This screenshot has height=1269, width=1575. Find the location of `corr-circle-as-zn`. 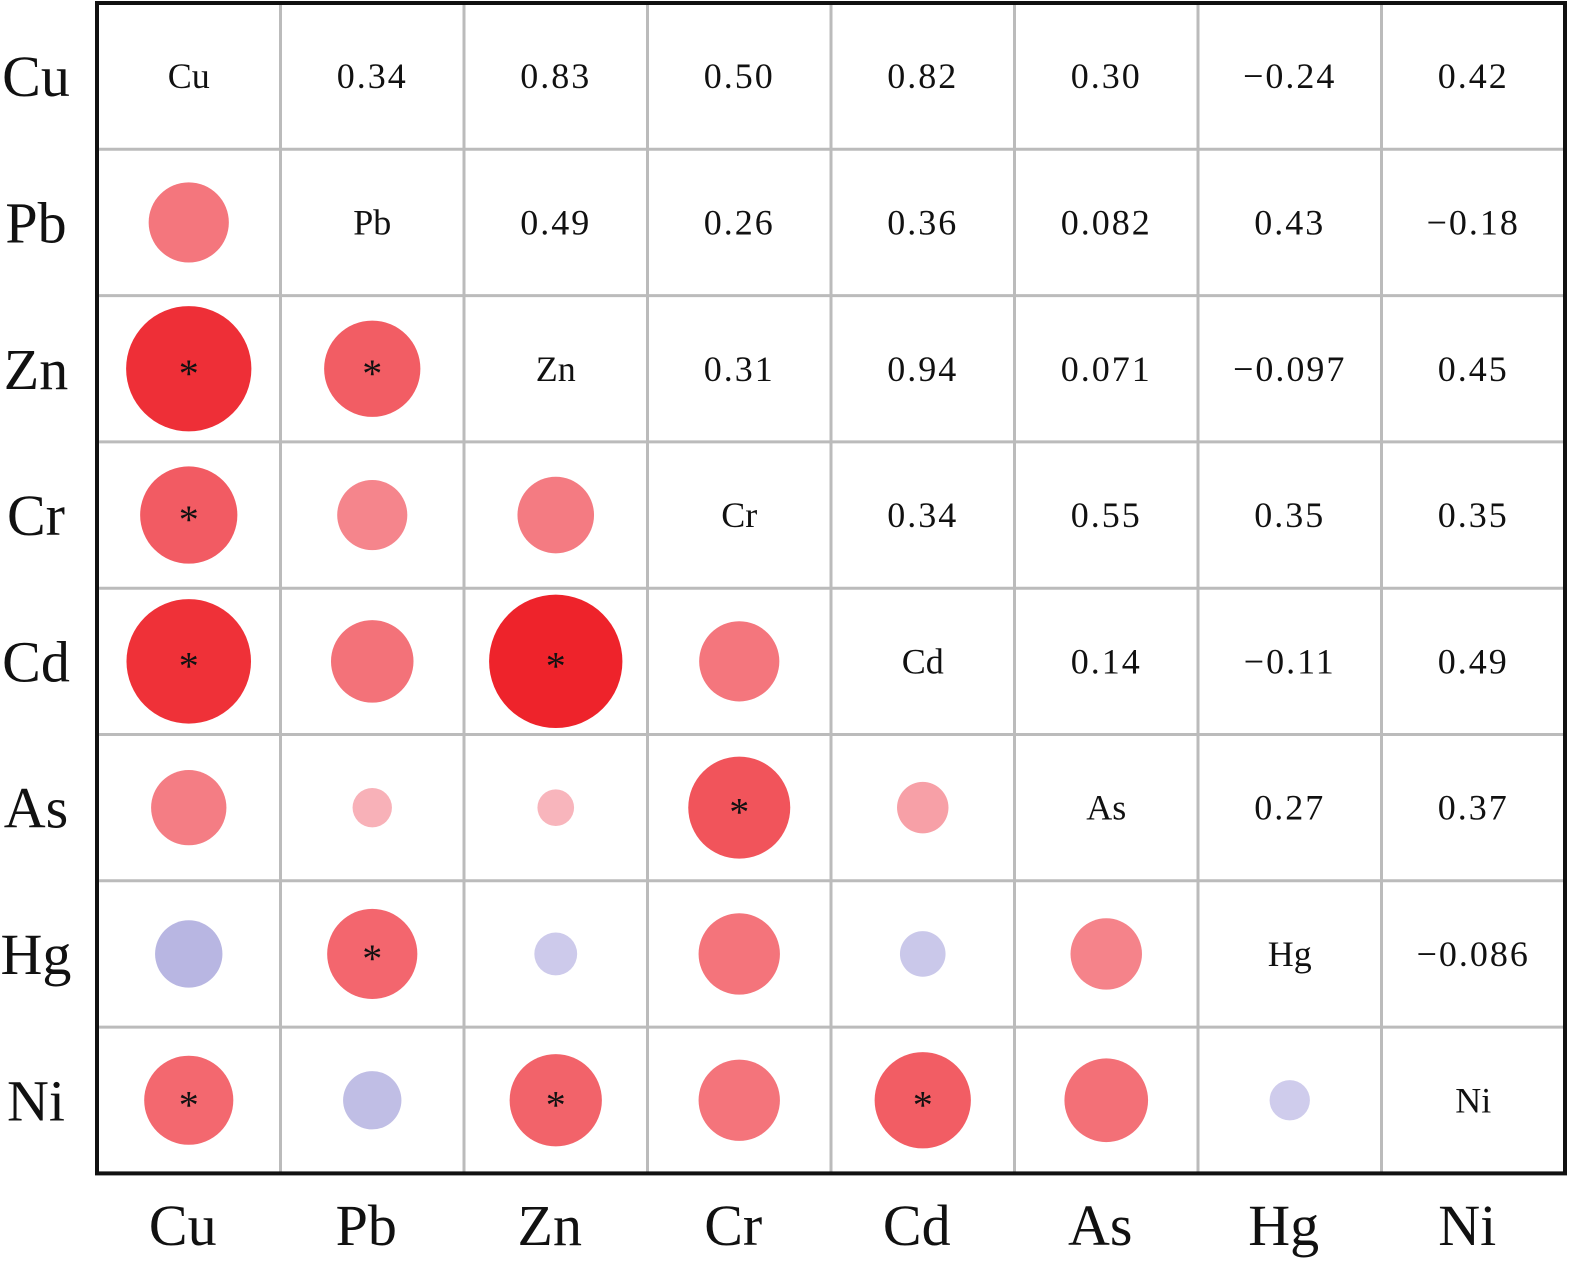

corr-circle-as-zn is located at coordinates (556, 807).